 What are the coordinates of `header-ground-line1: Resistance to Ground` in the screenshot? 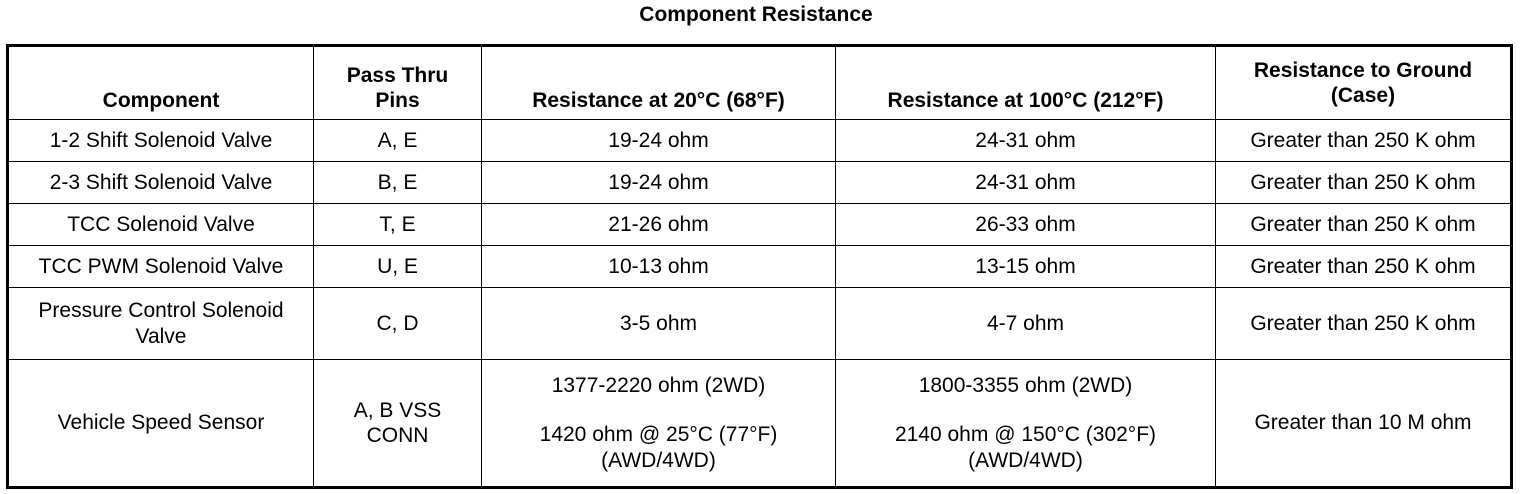 It's located at (1363, 70).